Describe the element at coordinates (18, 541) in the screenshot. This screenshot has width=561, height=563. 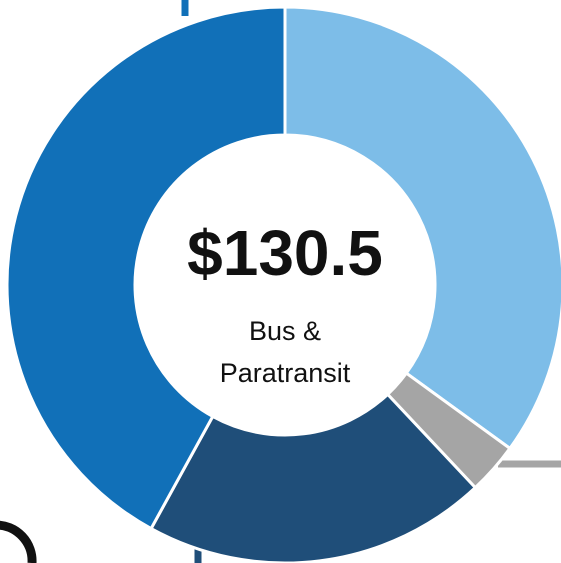
I see `callout-arc` at that location.